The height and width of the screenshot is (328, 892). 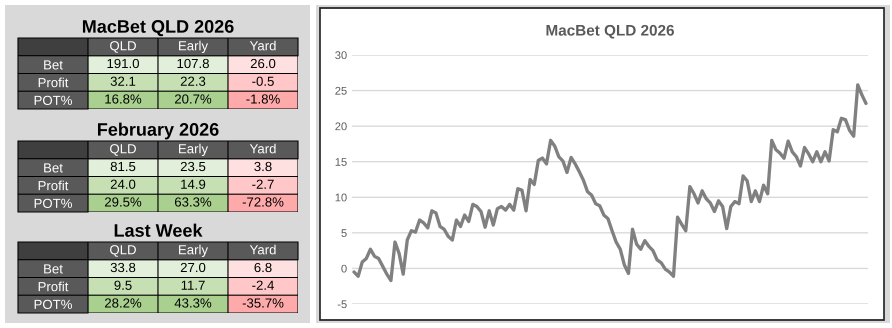 I want to click on y-tick-label: 30, so click(x=341, y=55).